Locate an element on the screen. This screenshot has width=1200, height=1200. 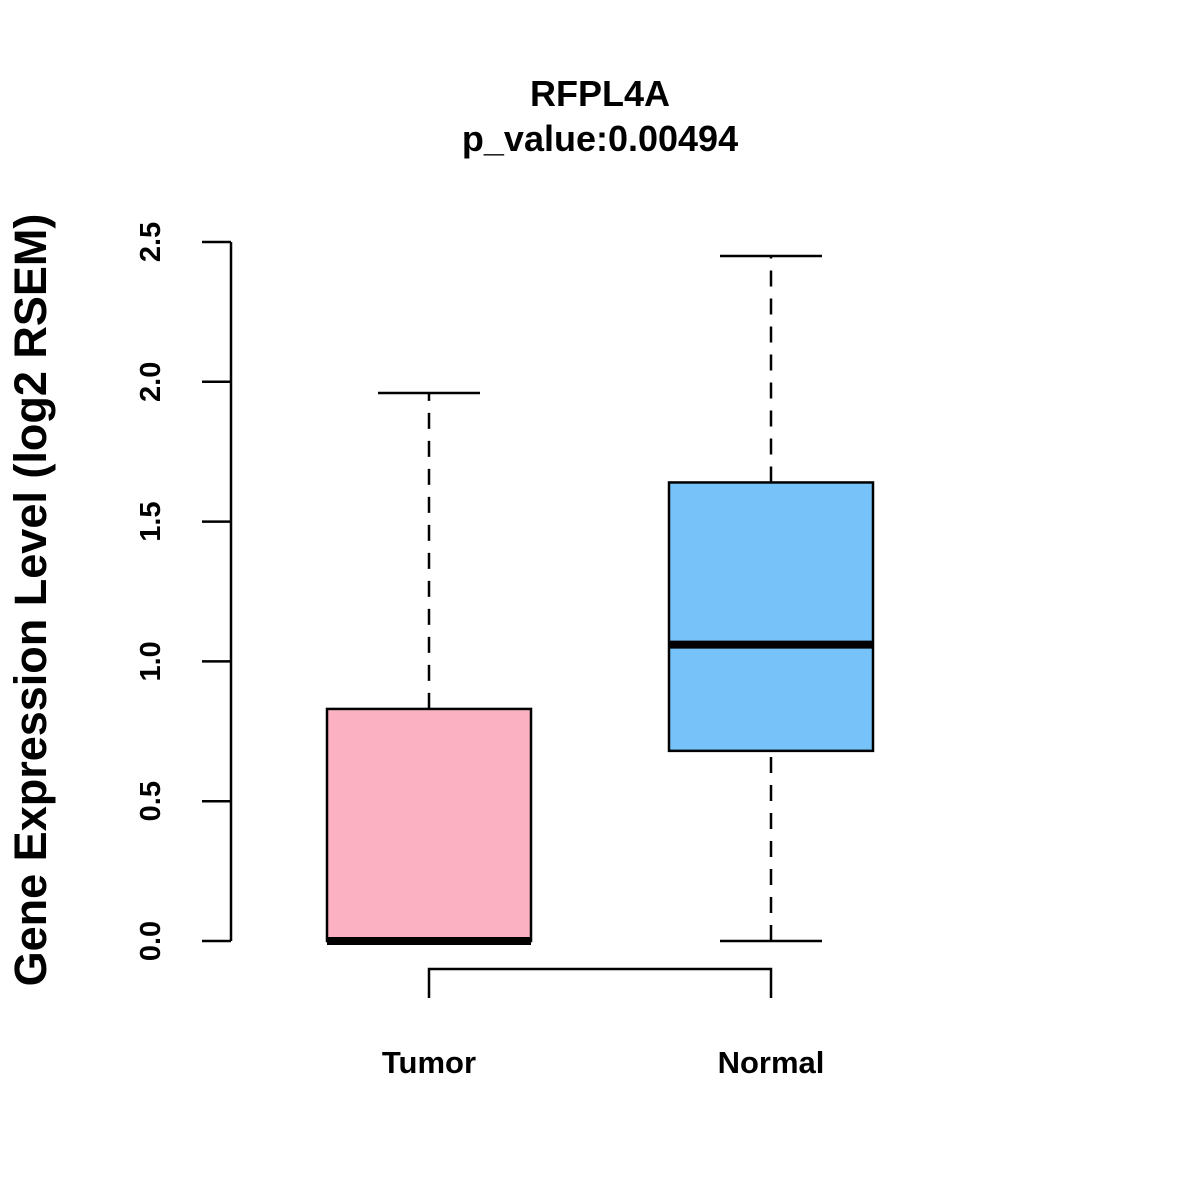
chart-subtitle: p_value:0.00494 is located at coordinates (600, 138).